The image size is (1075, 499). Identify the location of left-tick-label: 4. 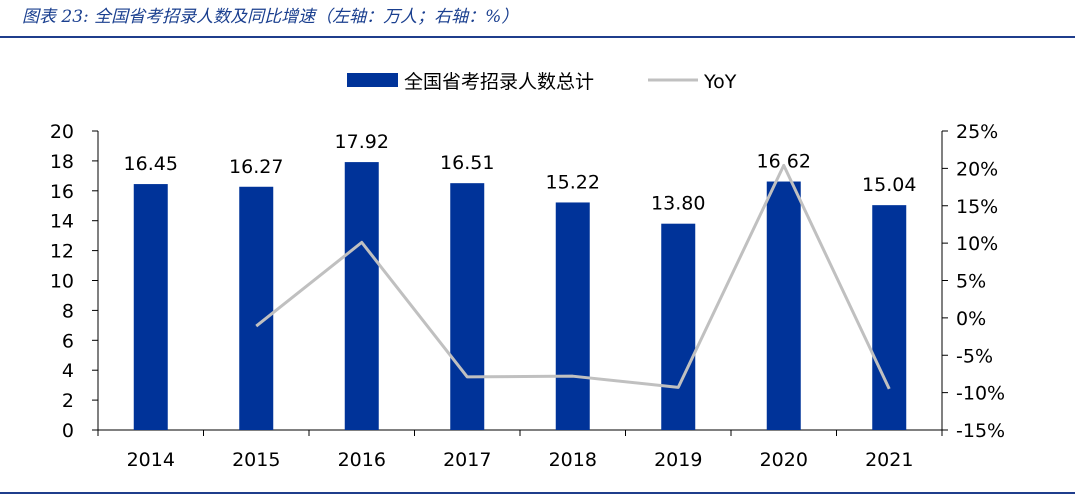
(68, 371).